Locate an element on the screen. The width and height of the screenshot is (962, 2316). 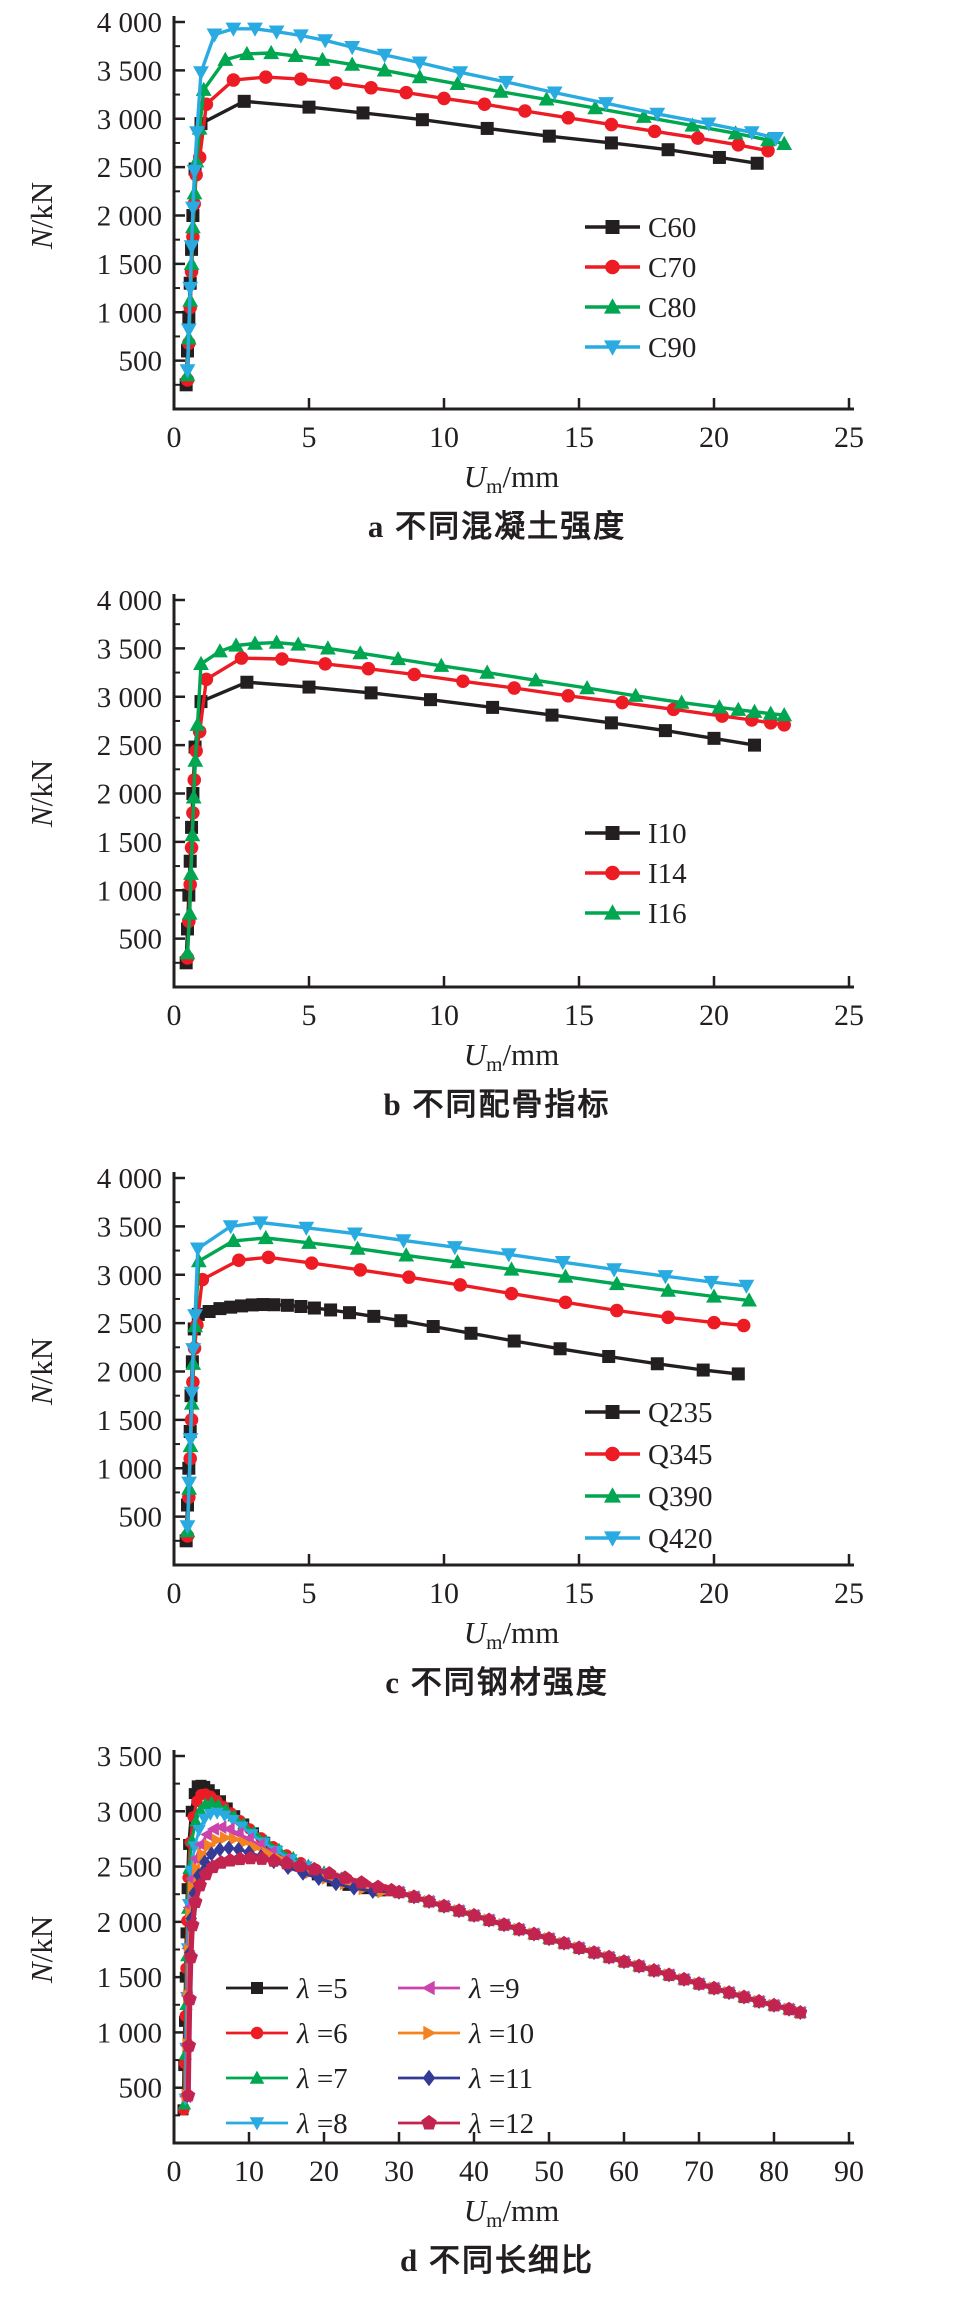
svg-text: λ =6 is located at coordinates (322, 2034).